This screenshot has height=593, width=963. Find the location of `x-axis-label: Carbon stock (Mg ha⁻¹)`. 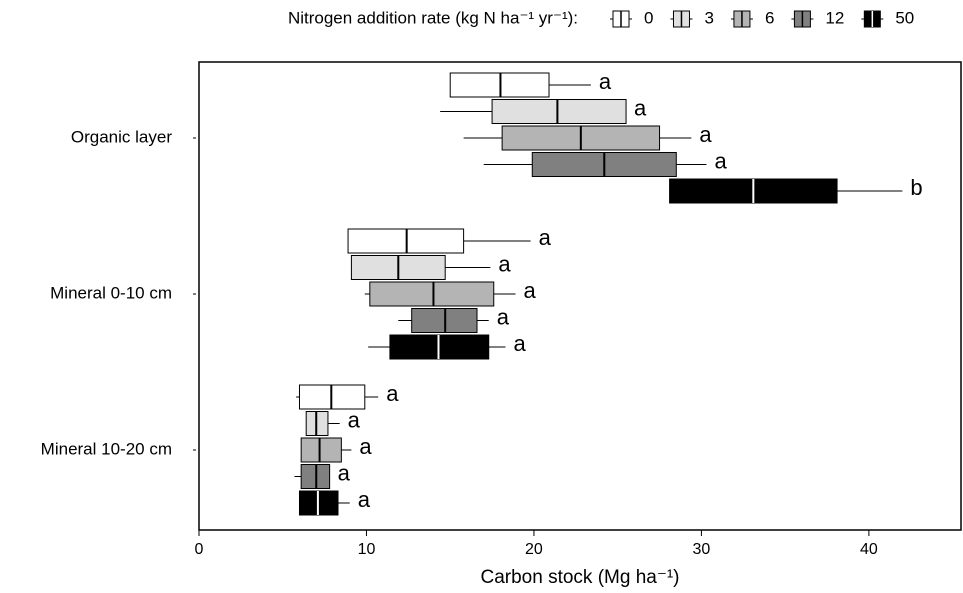

x-axis-label: Carbon stock (Mg ha⁻¹) is located at coordinates (579, 577).